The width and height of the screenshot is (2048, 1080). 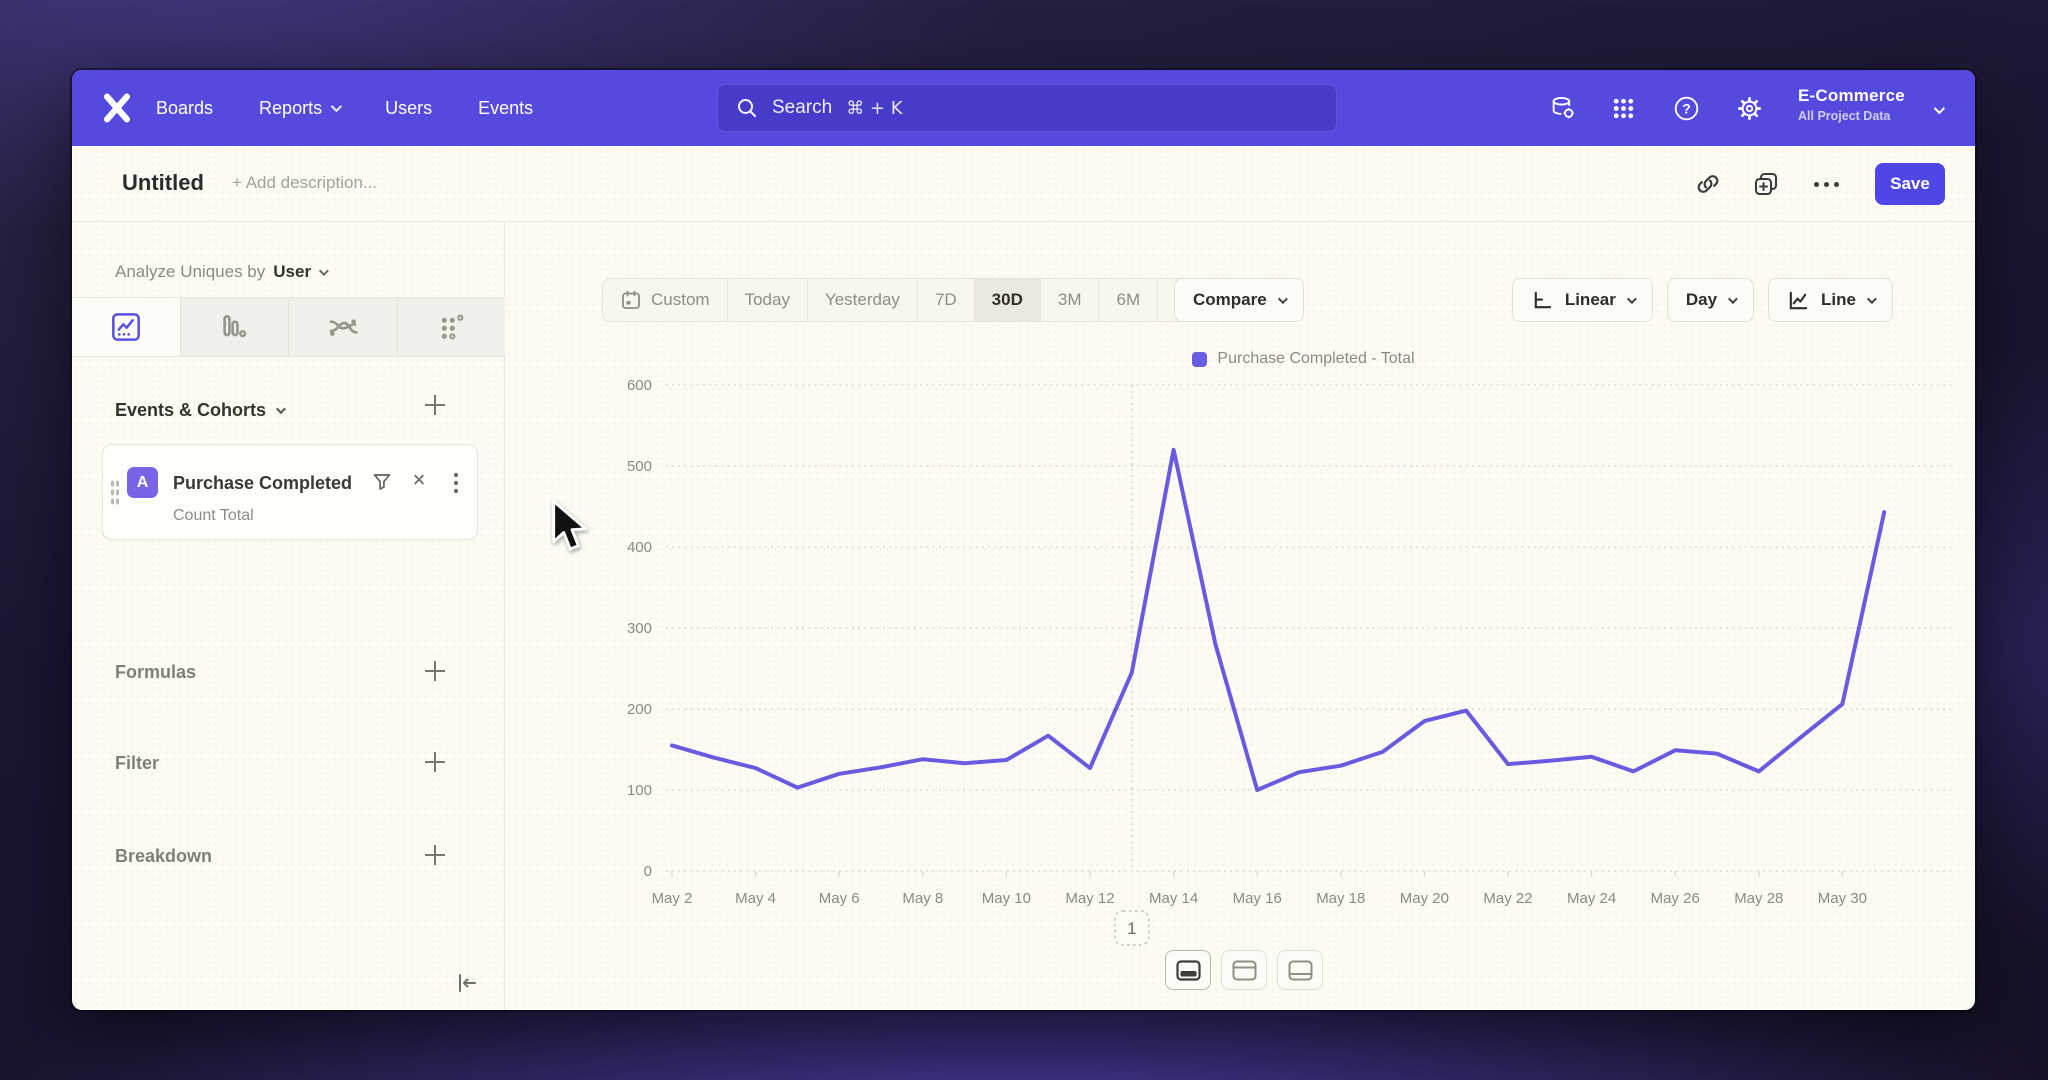 I want to click on line-chart-type-icon, so click(x=1798, y=300).